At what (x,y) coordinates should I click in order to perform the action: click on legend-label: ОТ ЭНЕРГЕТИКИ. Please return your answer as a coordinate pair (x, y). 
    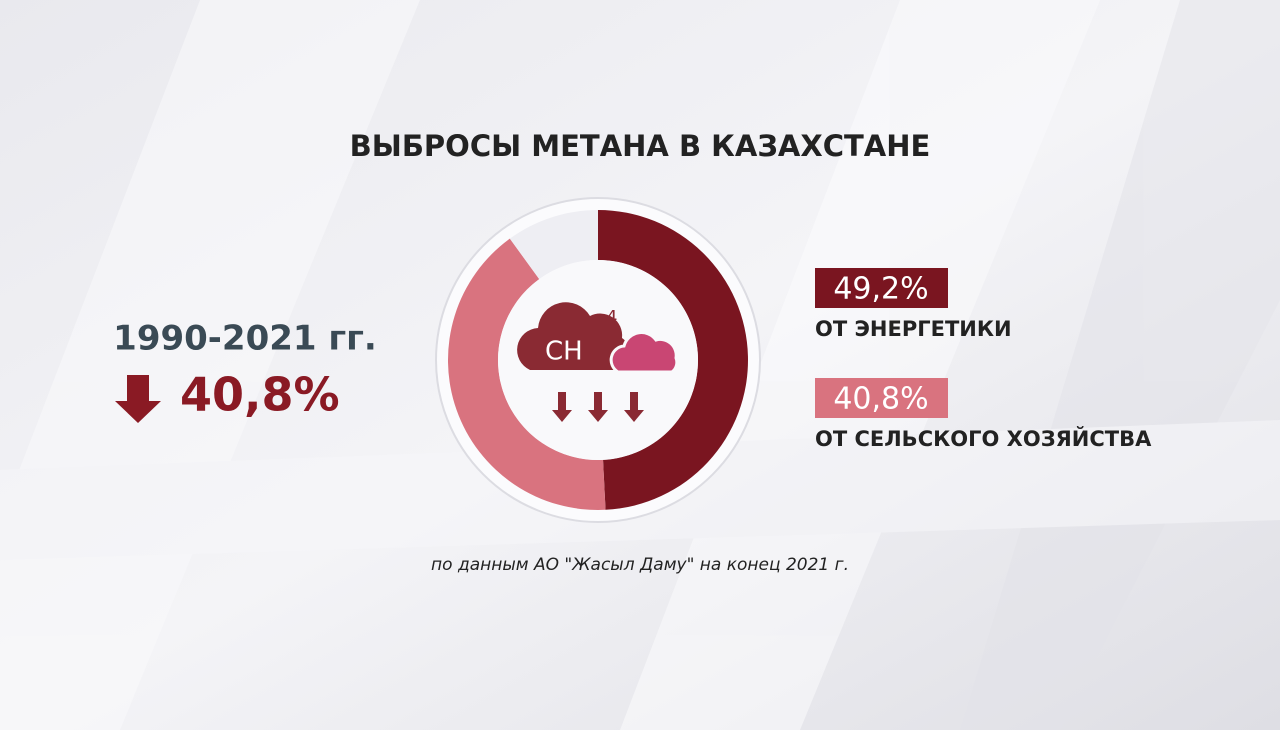
    Looking at the image, I should click on (913, 329).